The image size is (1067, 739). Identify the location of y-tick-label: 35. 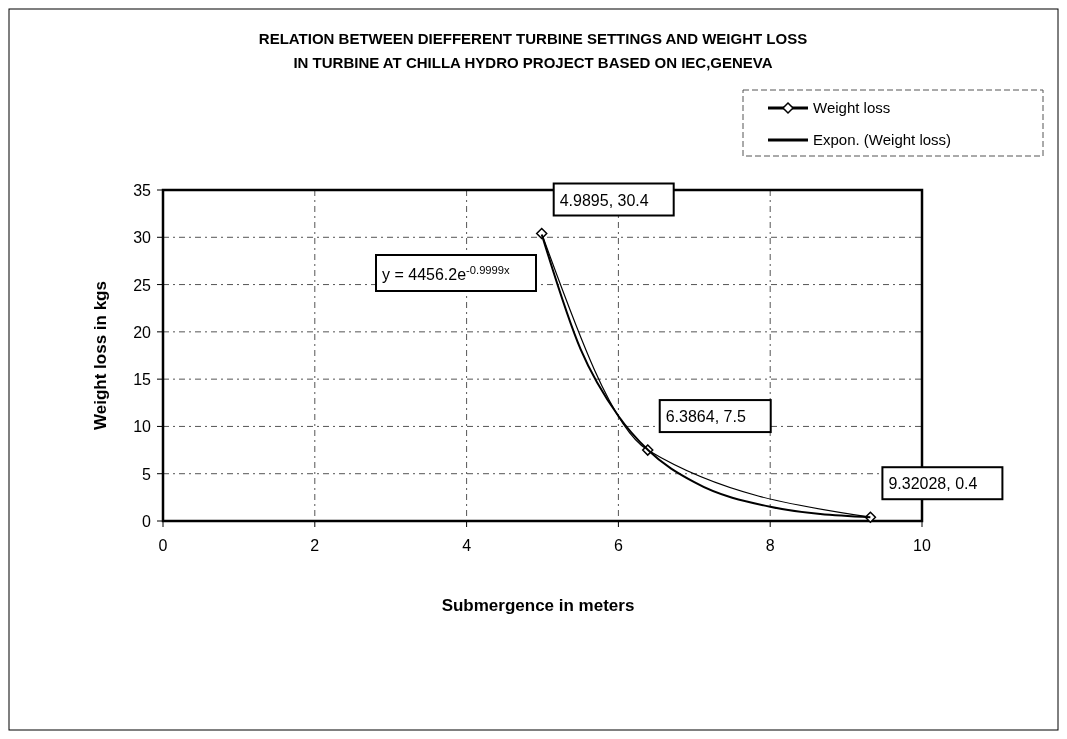
(142, 190).